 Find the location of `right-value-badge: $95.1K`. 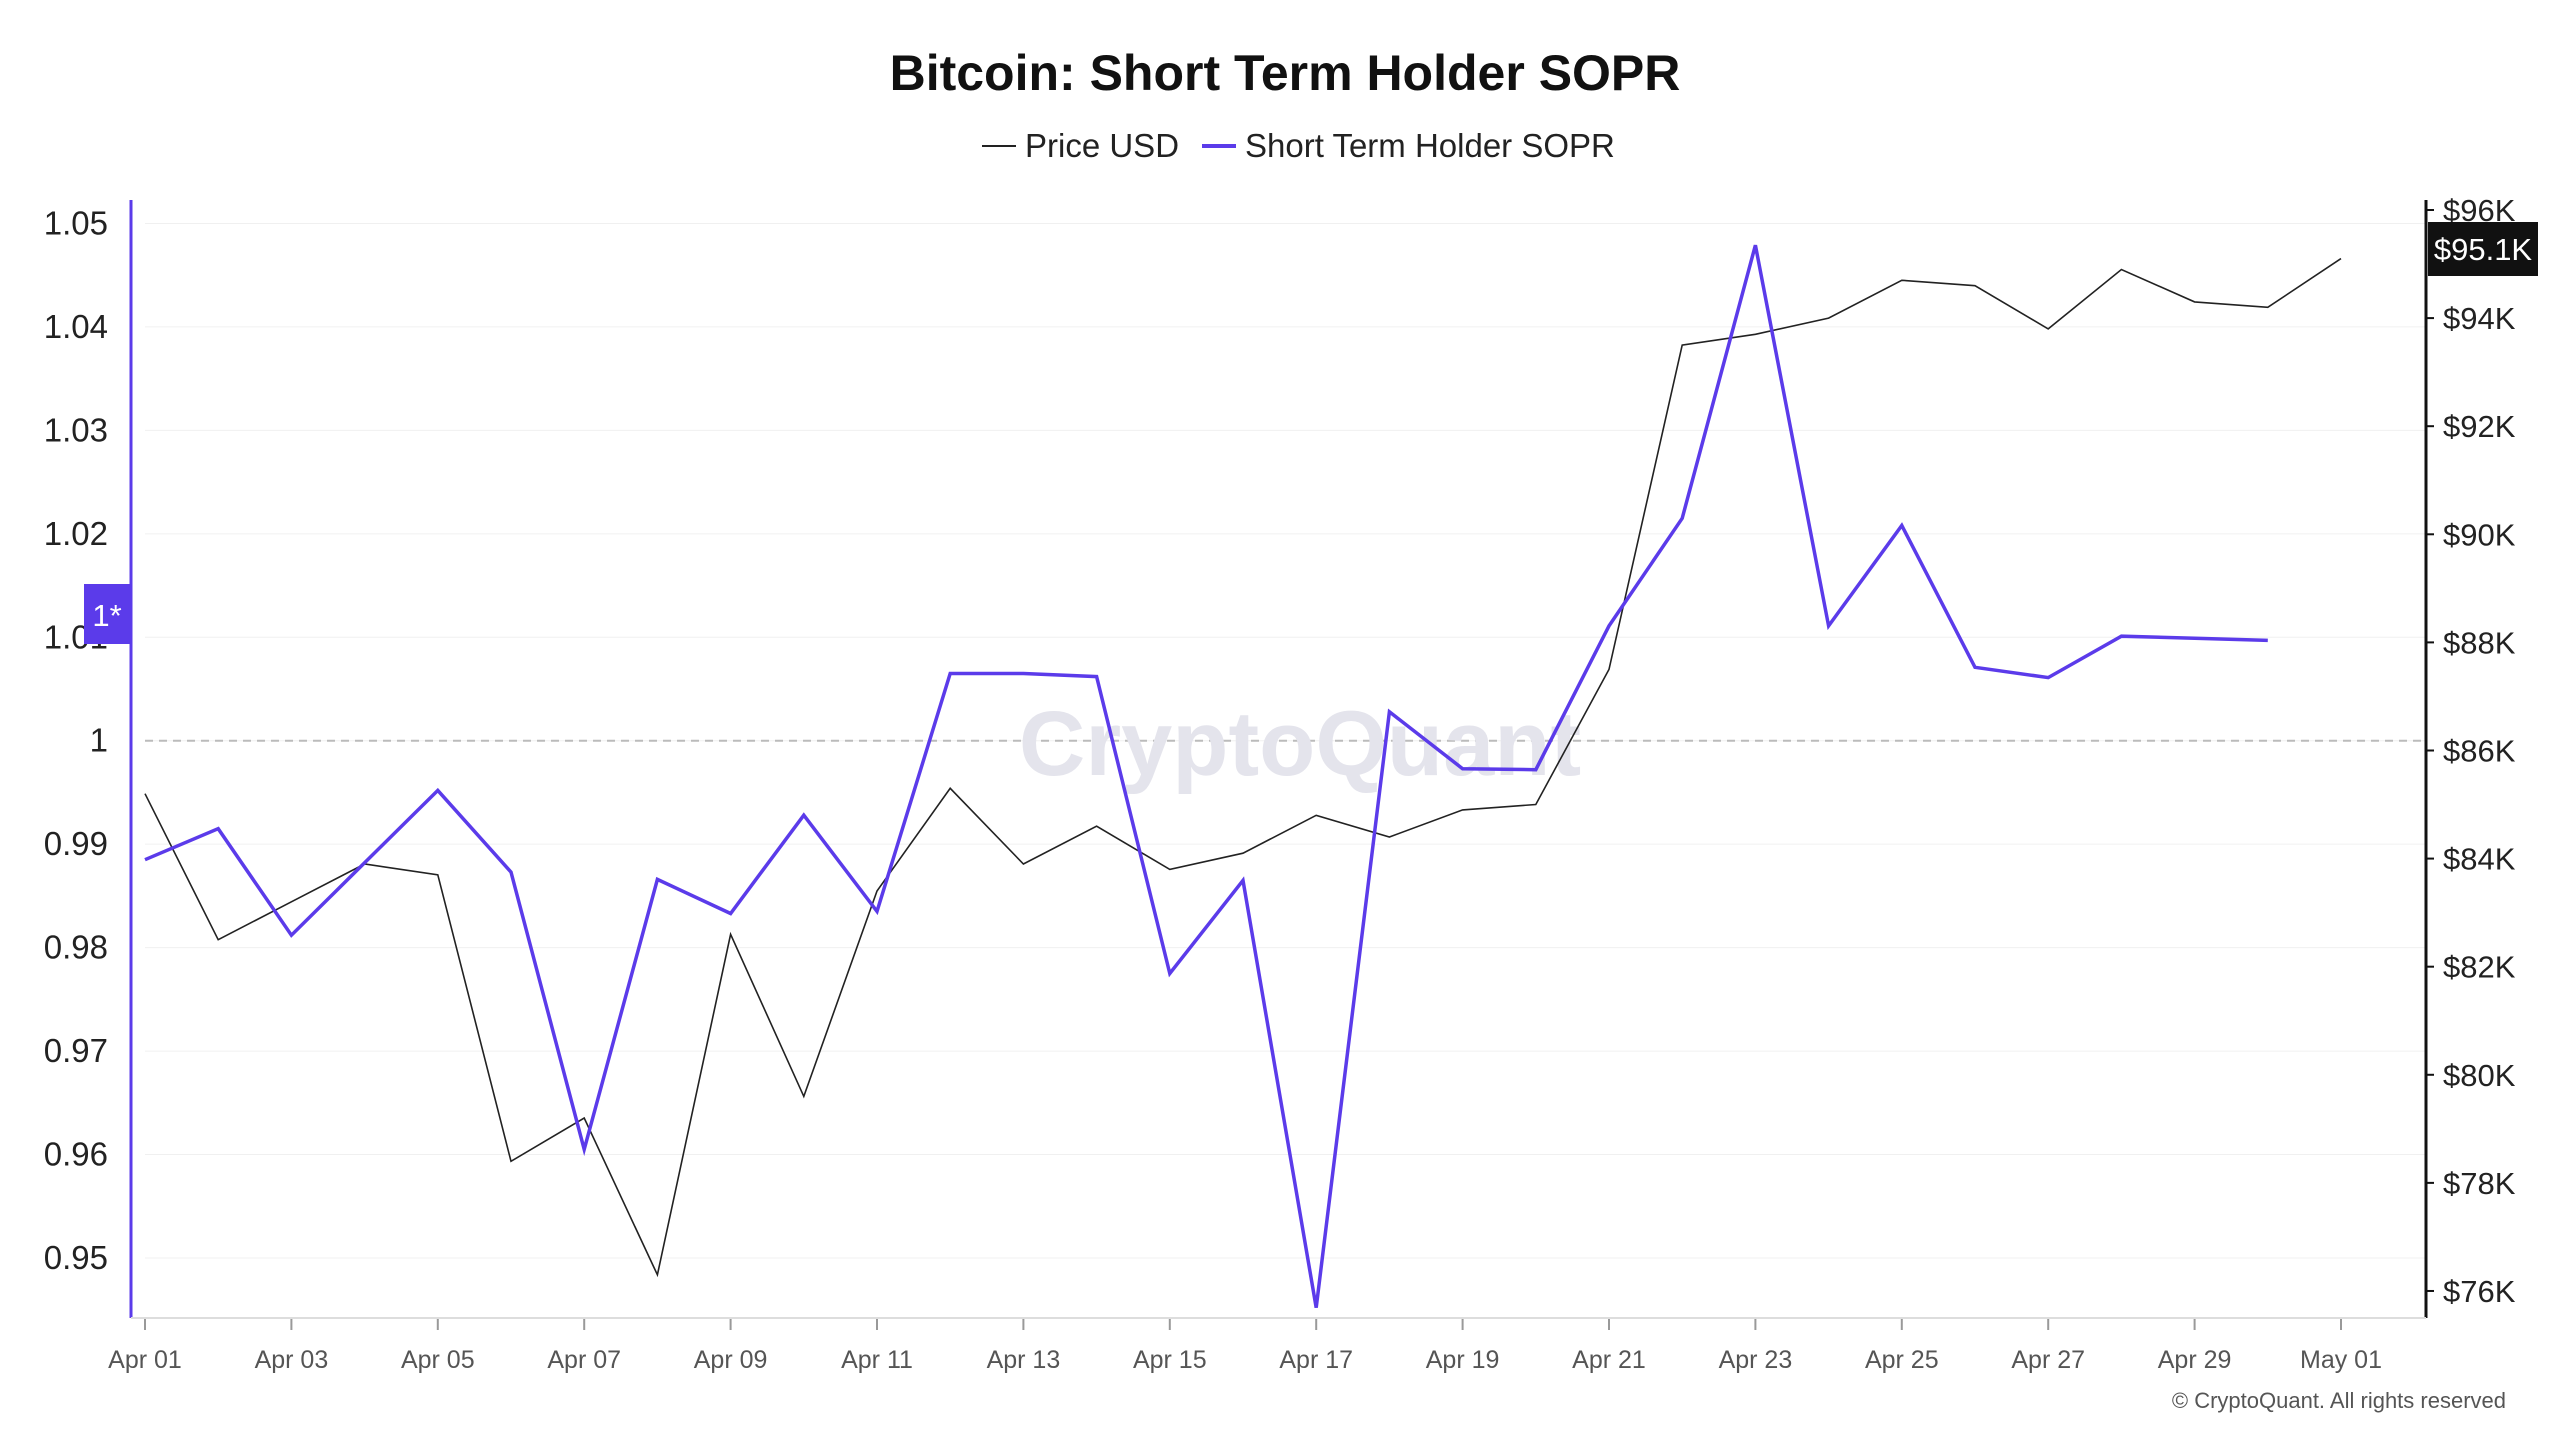

right-value-badge: $95.1K is located at coordinates (2483, 249).